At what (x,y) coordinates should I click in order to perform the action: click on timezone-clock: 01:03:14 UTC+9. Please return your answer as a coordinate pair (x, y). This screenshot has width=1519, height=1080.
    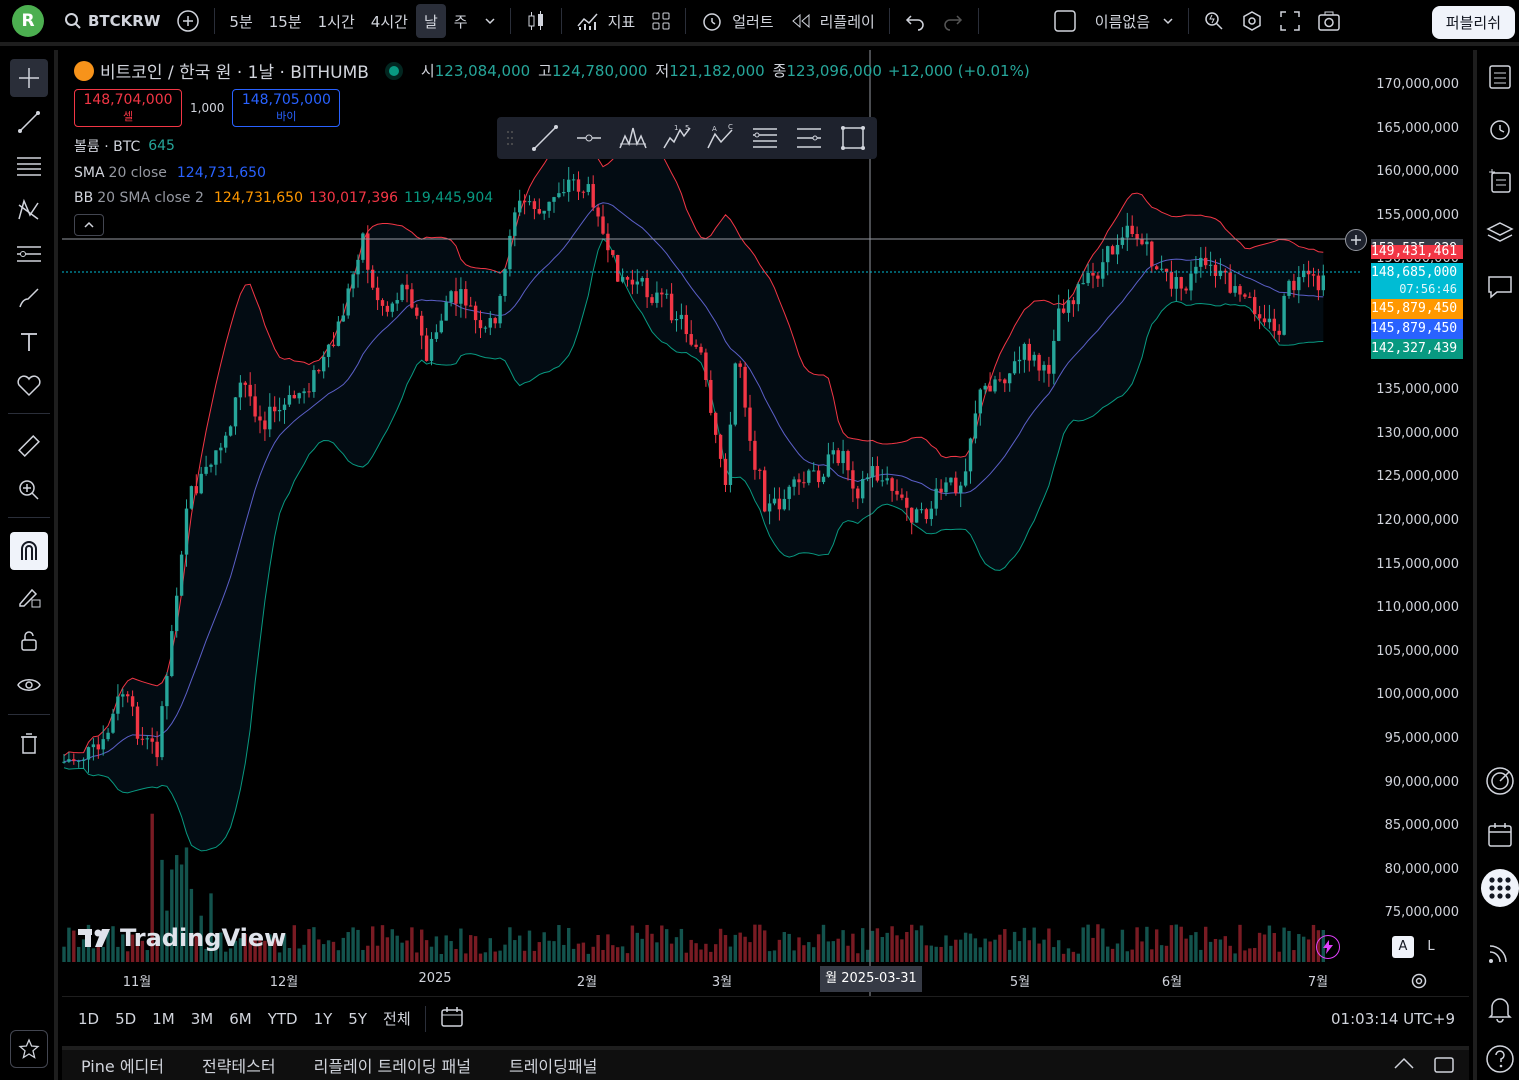
    Looking at the image, I should click on (1393, 1018).